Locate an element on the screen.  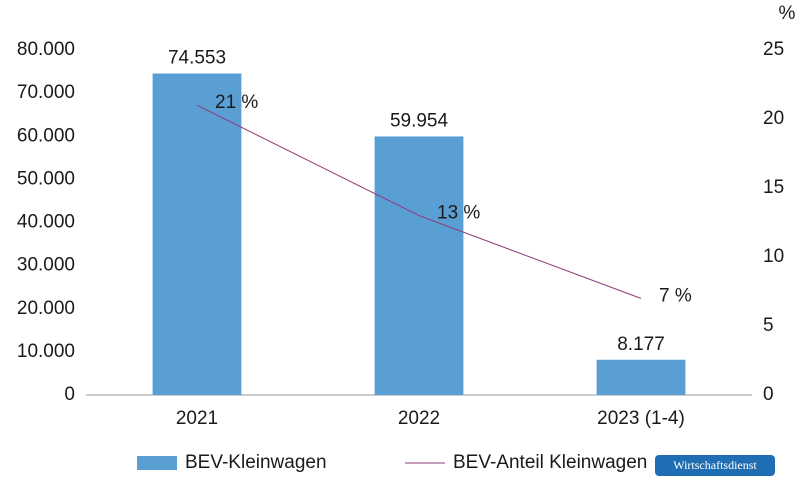
legend-label: BEV-Kleinwagen is located at coordinates (256, 462).